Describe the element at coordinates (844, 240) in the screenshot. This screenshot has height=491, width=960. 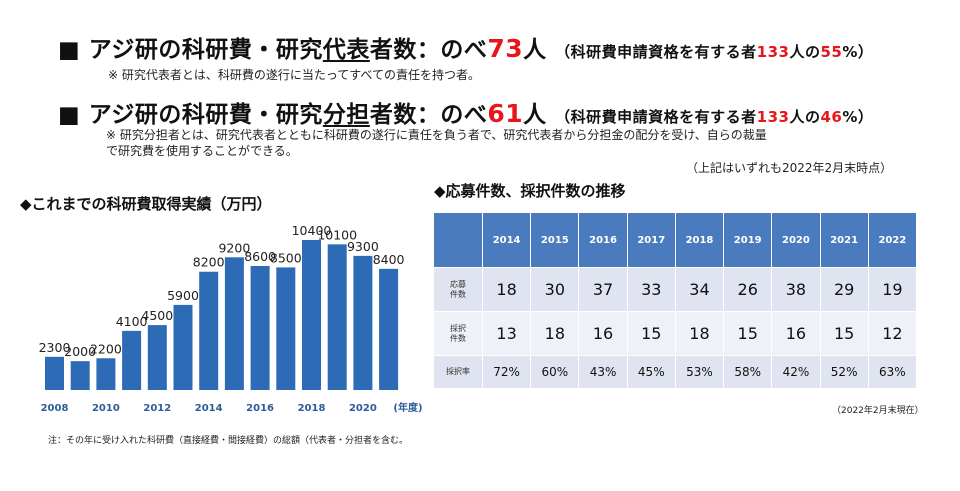
I see `year-header: 2021` at that location.